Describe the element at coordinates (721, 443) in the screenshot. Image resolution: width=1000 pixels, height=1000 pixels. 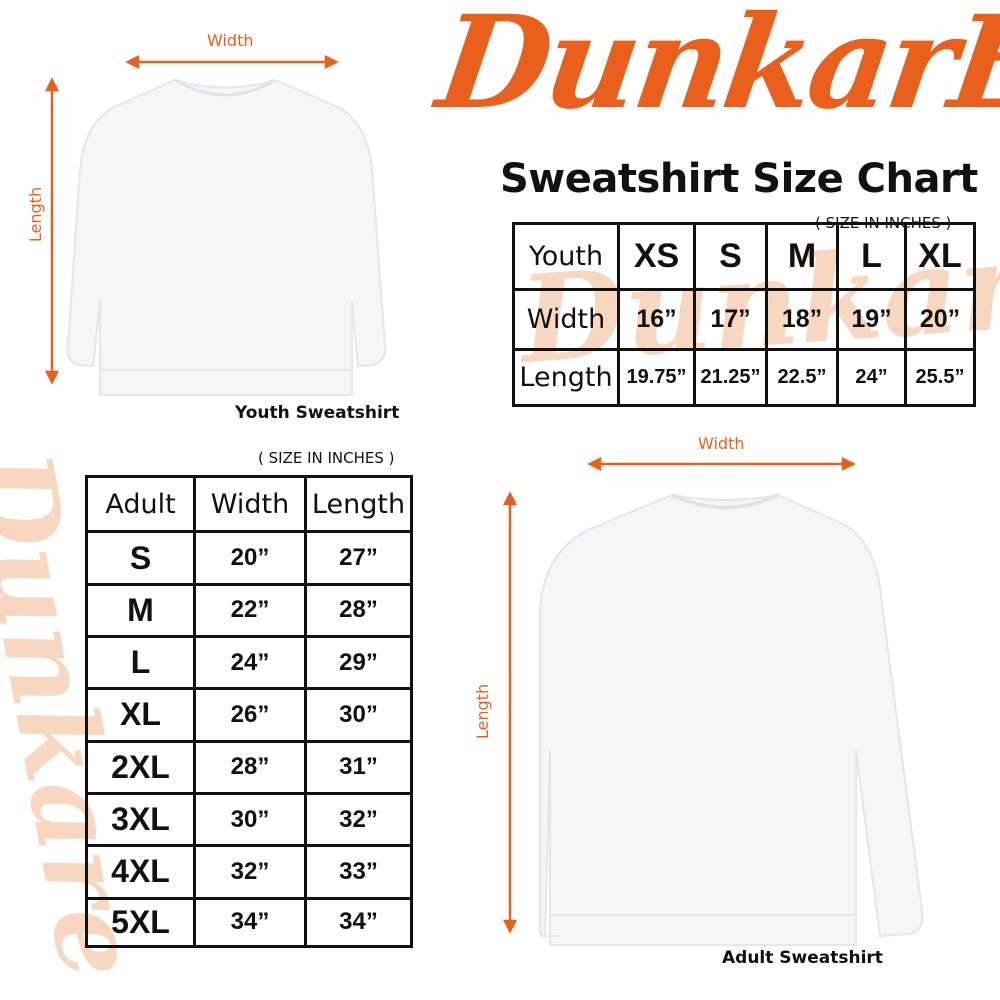
I see `adult-width-label: Width` at that location.